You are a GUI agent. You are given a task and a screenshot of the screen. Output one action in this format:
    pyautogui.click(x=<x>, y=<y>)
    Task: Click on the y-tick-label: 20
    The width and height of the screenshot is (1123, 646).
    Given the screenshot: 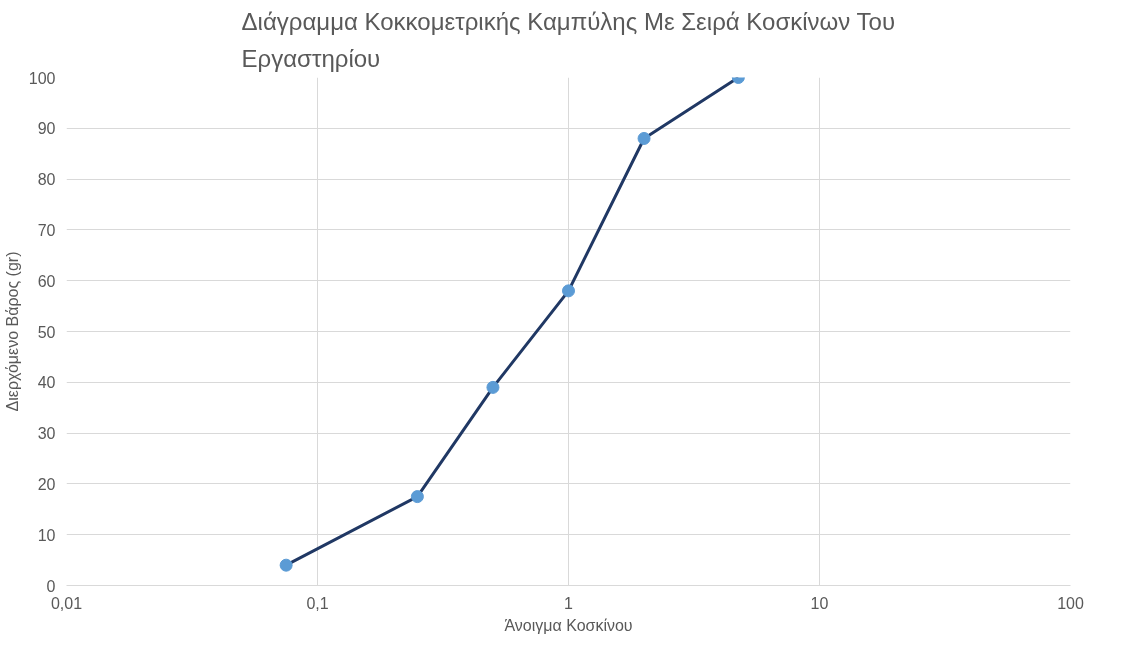 What is the action you would take?
    pyautogui.click(x=46, y=484)
    